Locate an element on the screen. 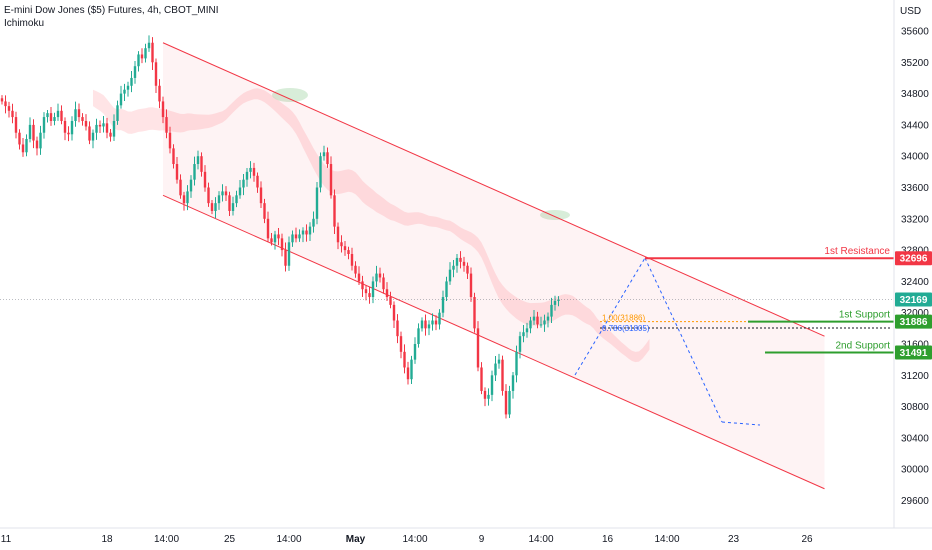  x-tick-label: 23 is located at coordinates (734, 539).